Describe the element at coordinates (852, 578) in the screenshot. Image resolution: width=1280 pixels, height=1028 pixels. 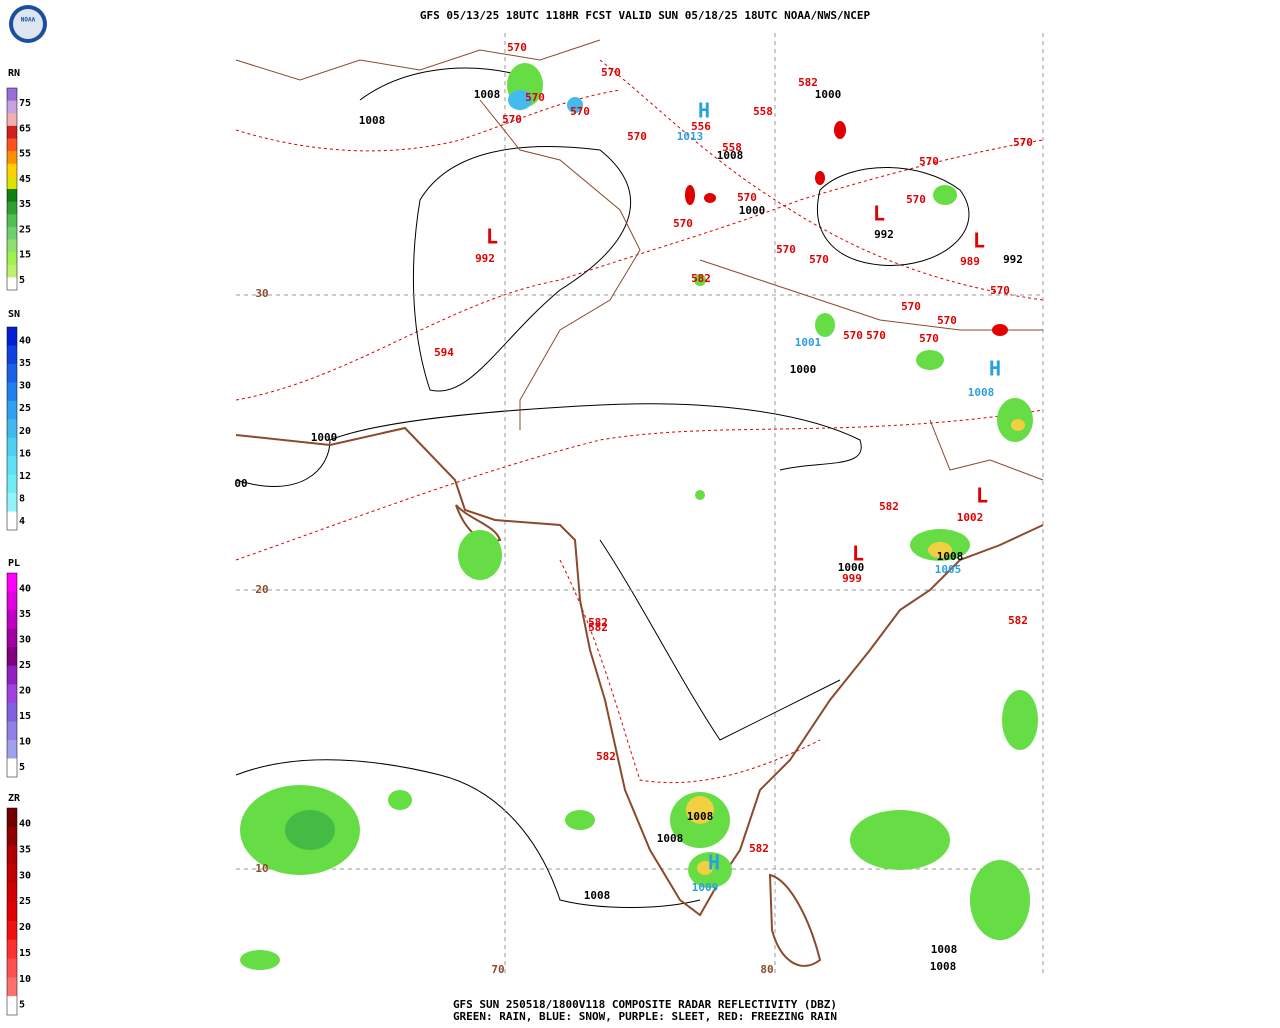
I see `map-label: 999` at that location.